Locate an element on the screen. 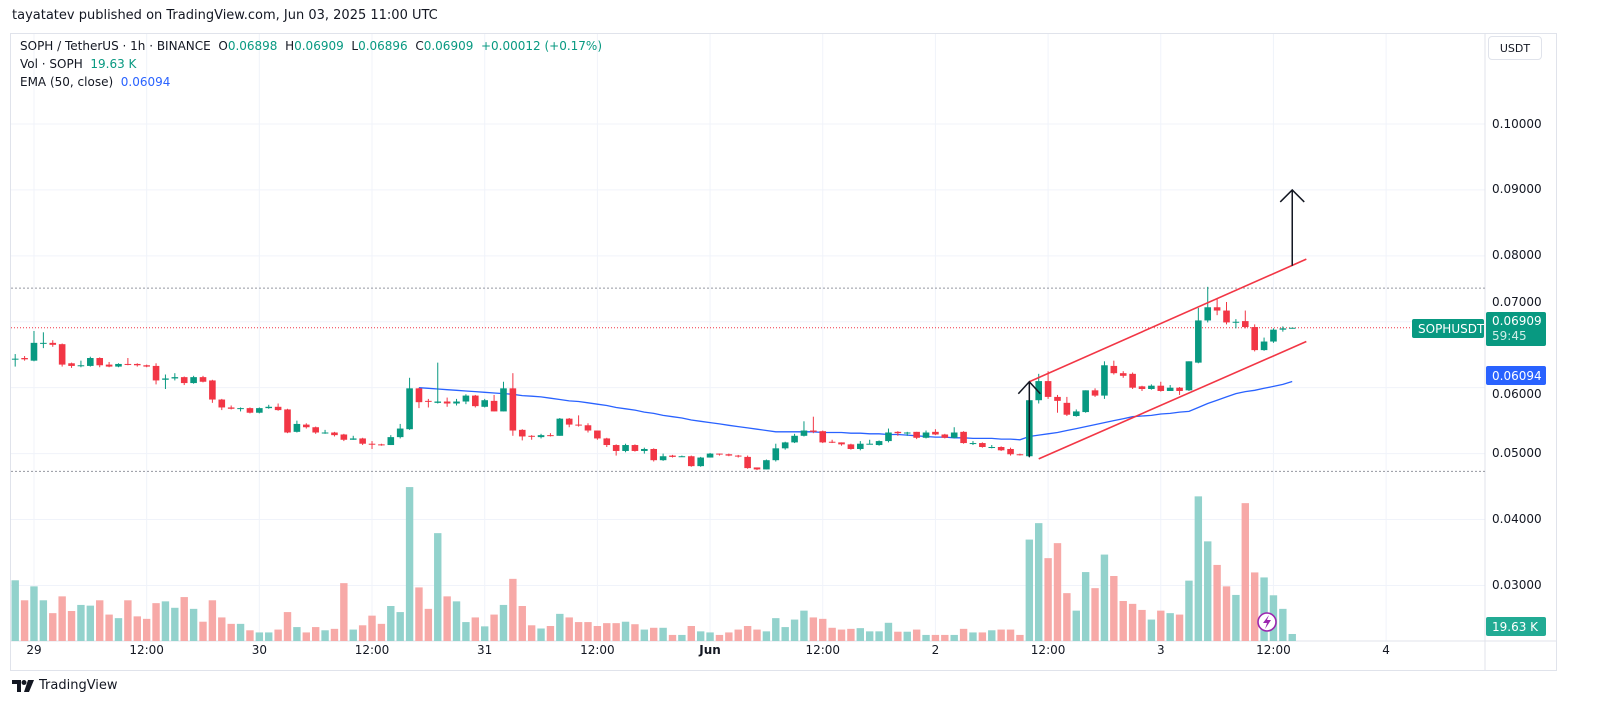 Image resolution: width=1600 pixels, height=718 pixels. time-tick-label: 12:00 is located at coordinates (823, 650).